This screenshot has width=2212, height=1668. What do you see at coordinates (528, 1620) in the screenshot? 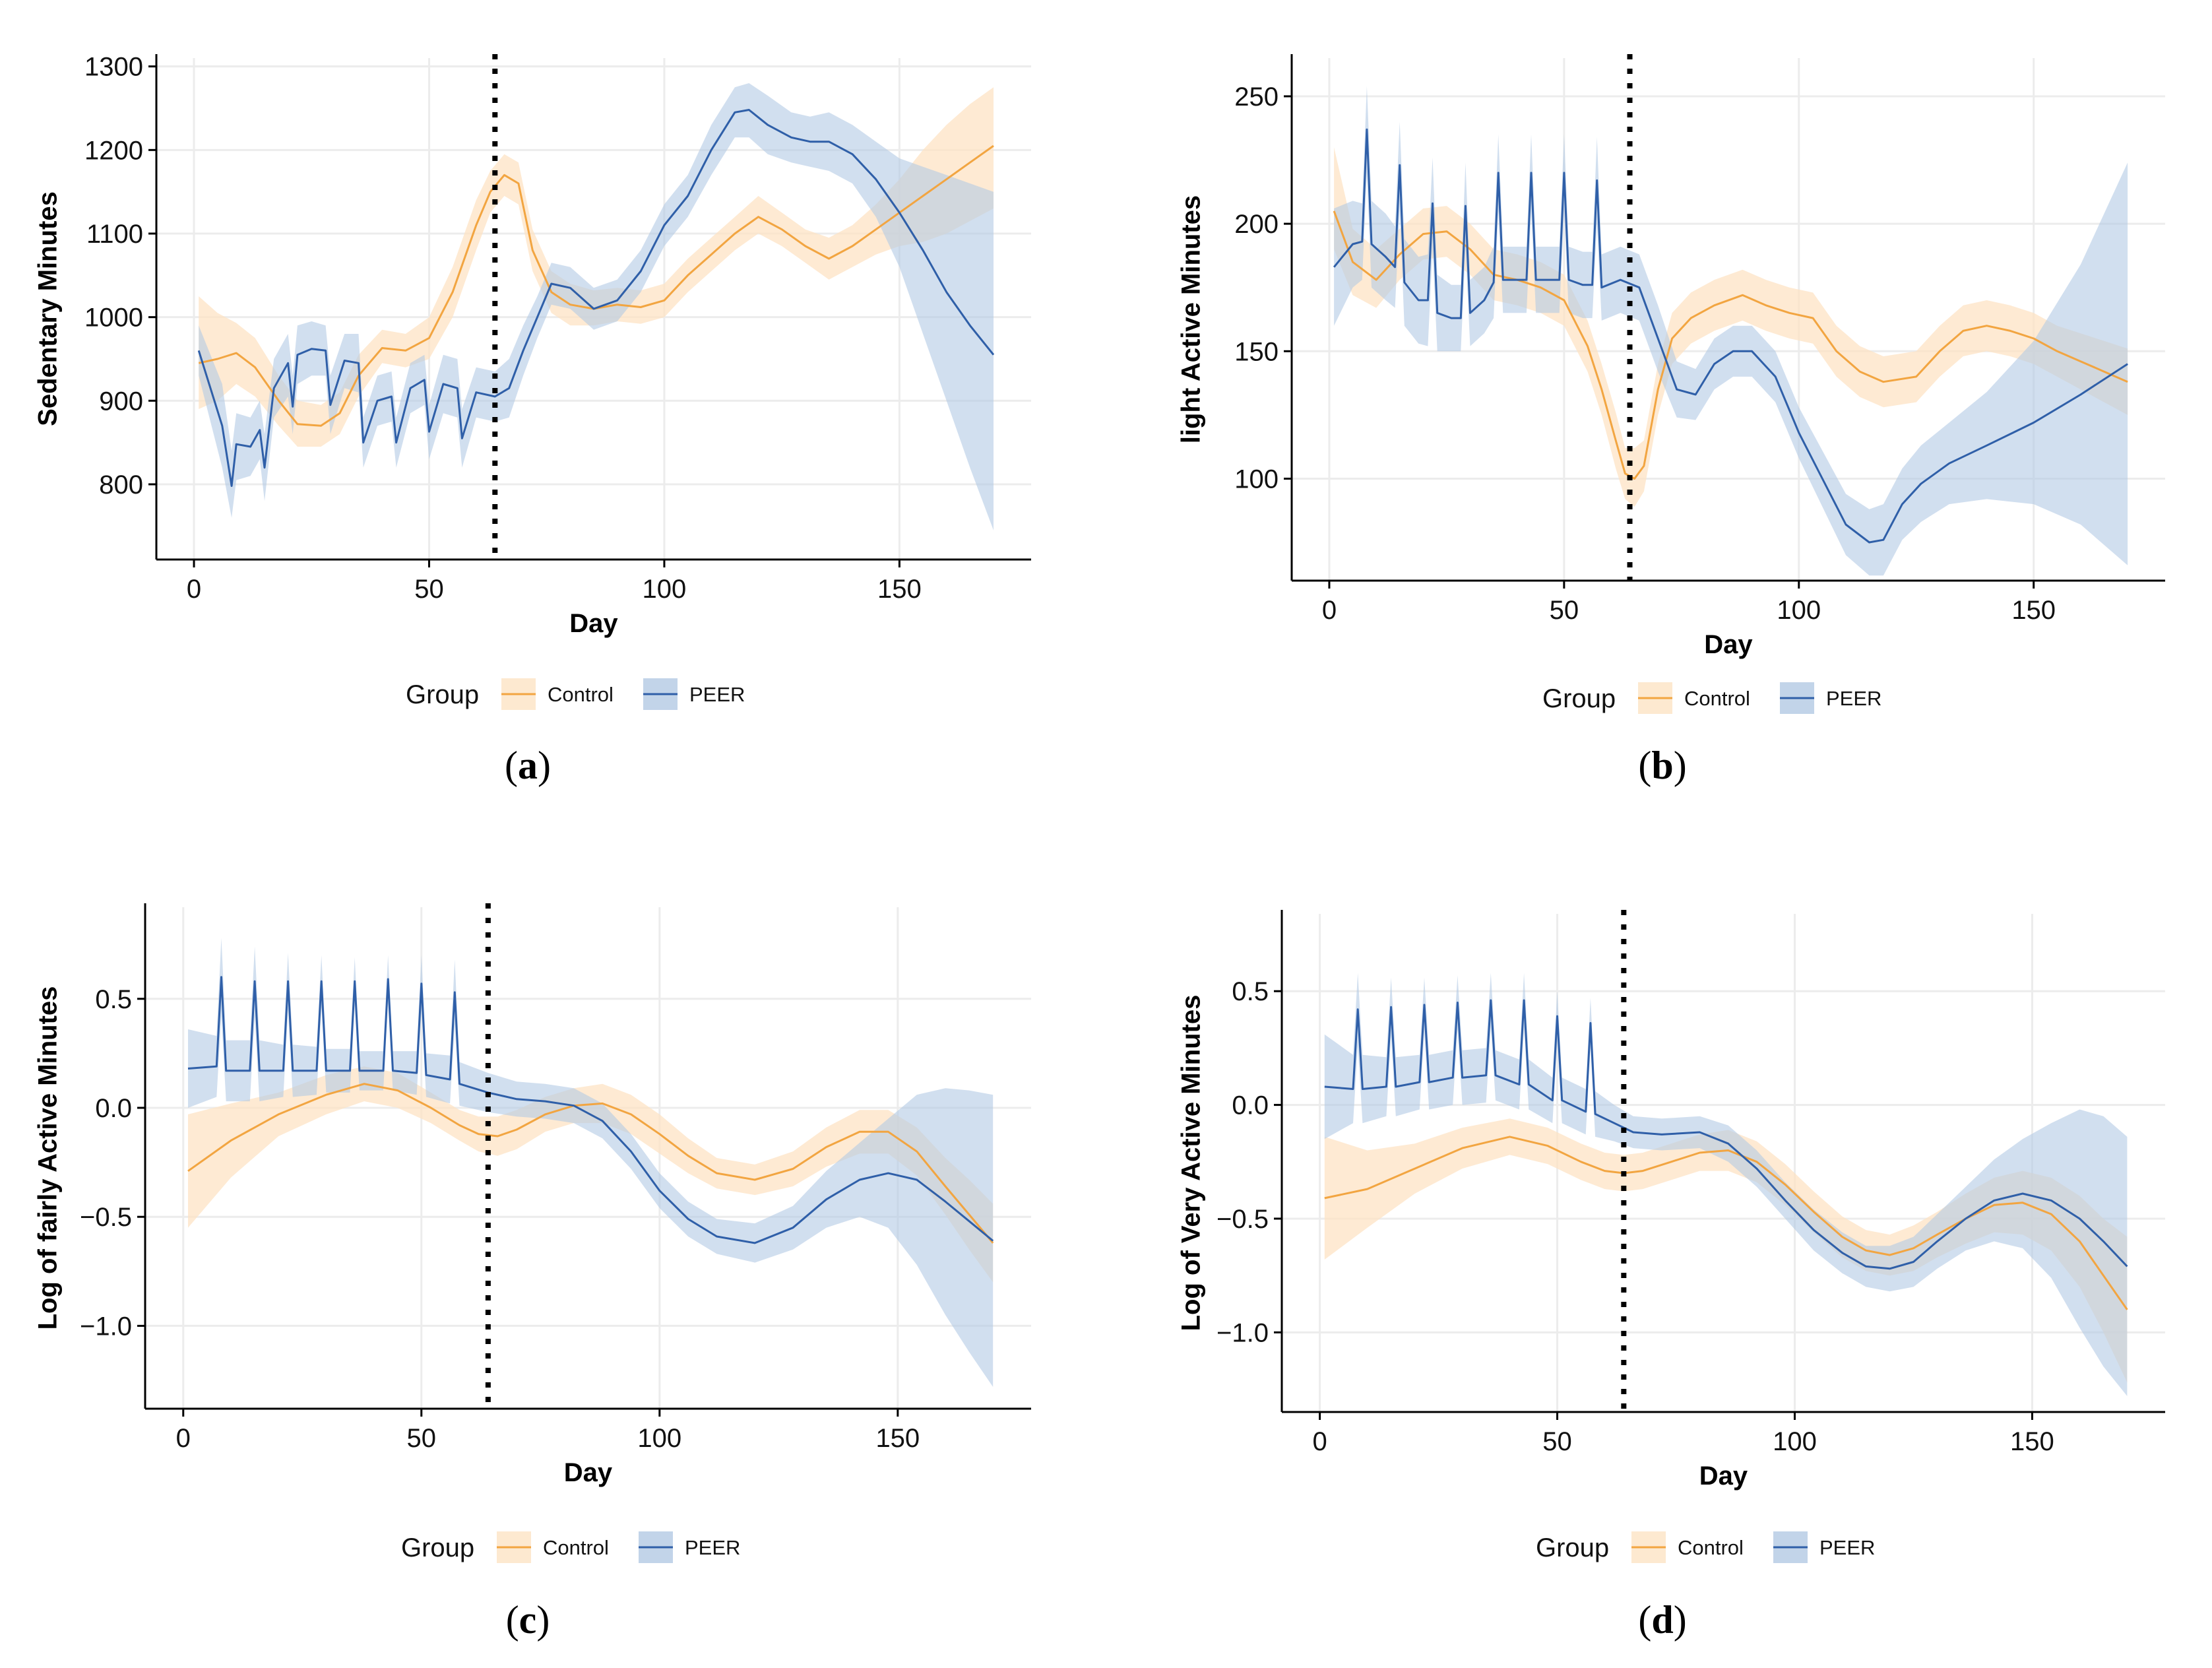
I see `panel-c-label: (c)` at bounding box center [528, 1620].